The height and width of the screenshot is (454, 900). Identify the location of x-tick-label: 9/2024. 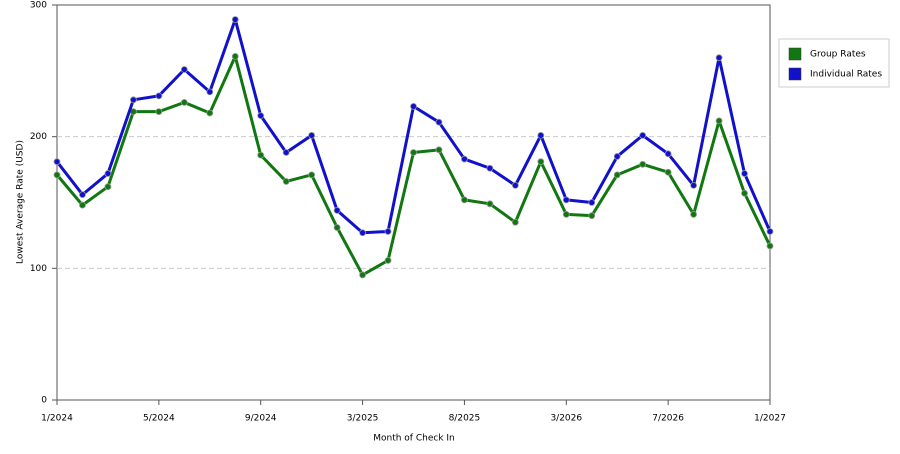
(261, 419).